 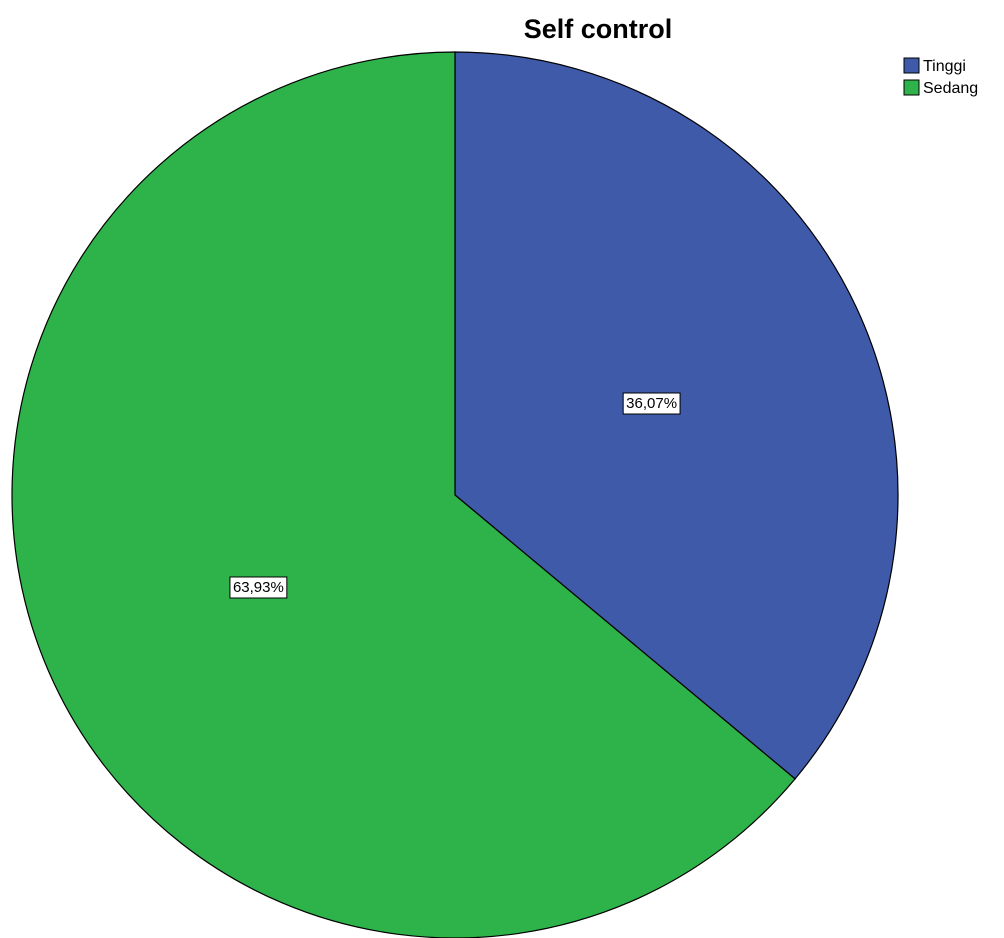 I want to click on legend-label: Sedang, so click(x=950, y=88).